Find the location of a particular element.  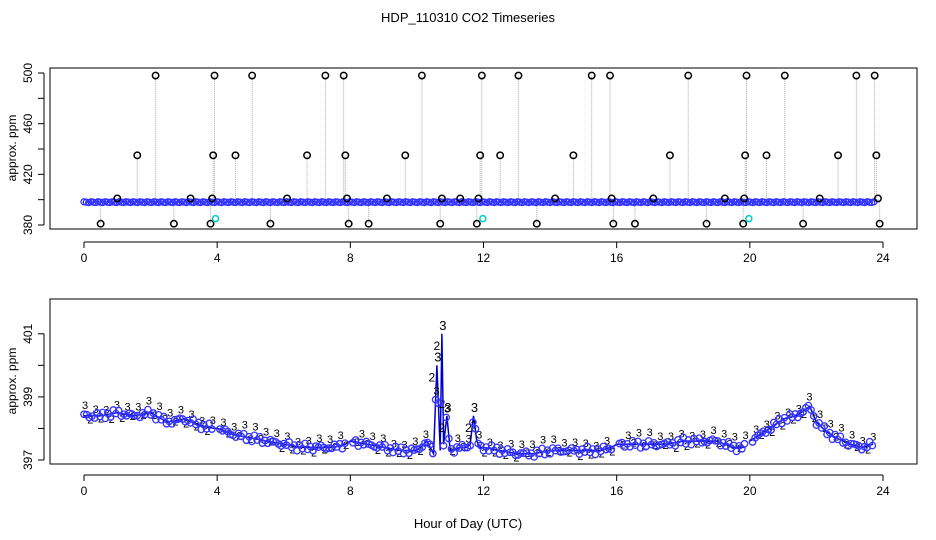

bottom-y-tick-label: 399 is located at coordinates (28, 397).